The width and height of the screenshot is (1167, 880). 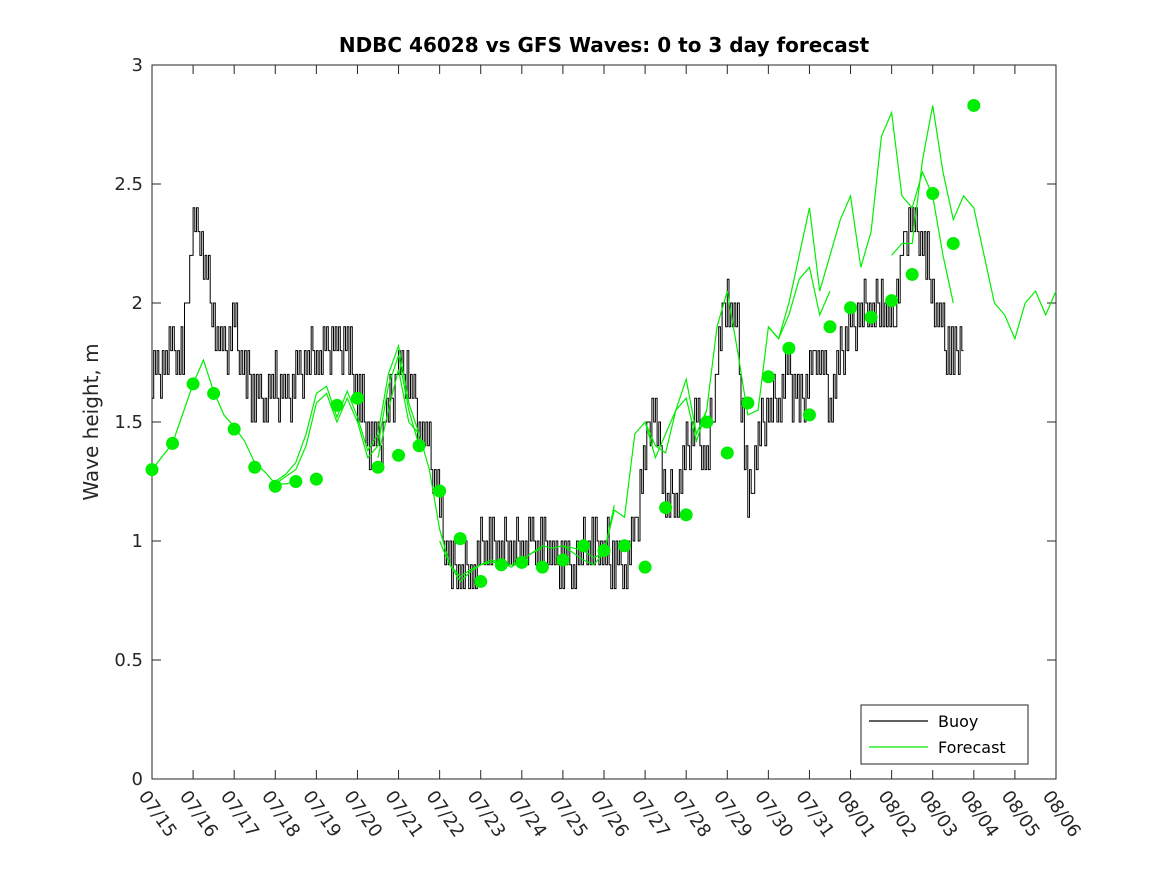 What do you see at coordinates (958, 721) in the screenshot?
I see `legend-label-buoy: Buoy` at bounding box center [958, 721].